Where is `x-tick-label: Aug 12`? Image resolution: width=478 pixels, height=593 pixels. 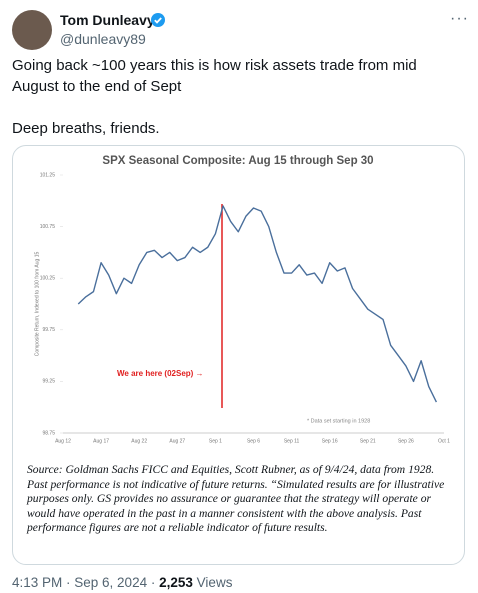
x-tick-label: Aug 12 is located at coordinates (63, 441).